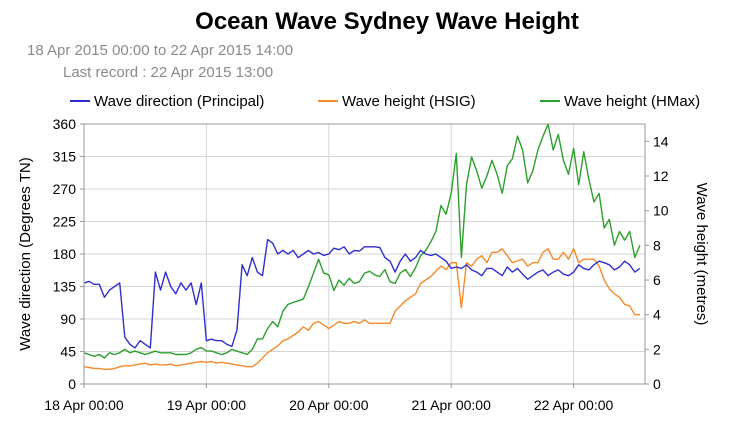 The height and width of the screenshot is (426, 729). I want to click on legend-item: Wave height (HMax), so click(620, 101).